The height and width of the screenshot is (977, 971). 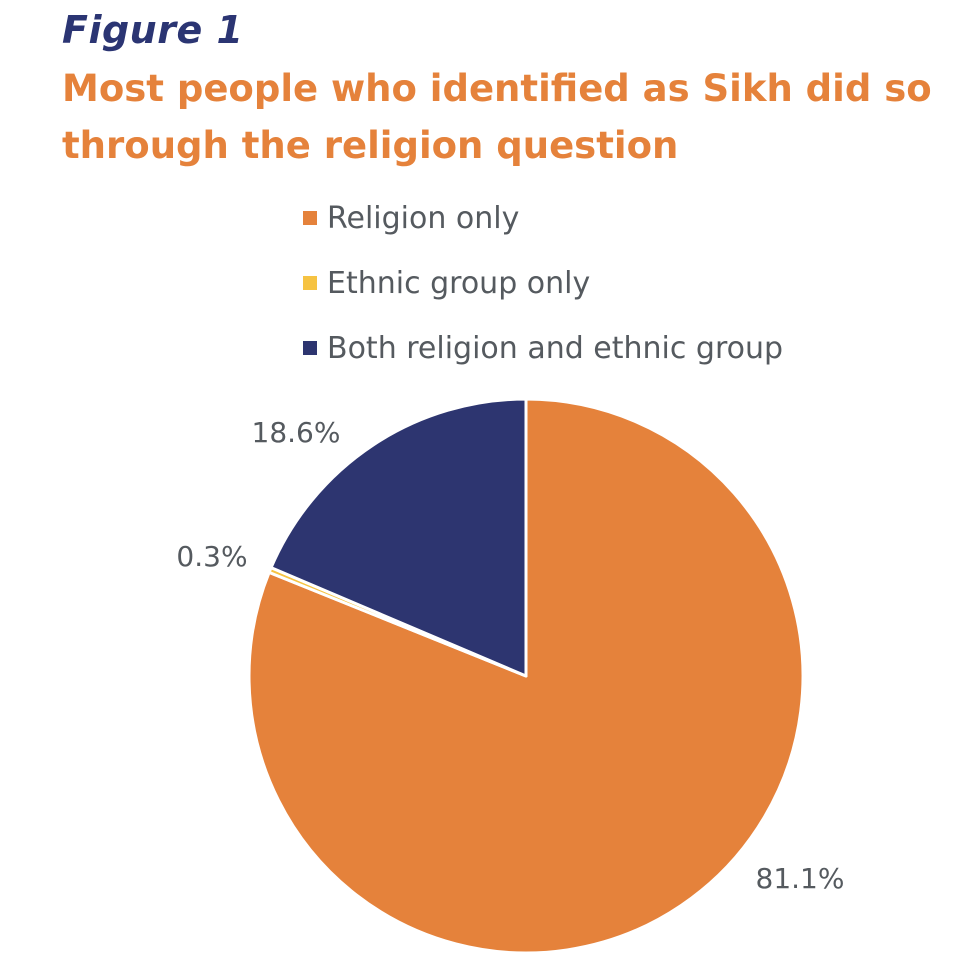 I want to click on data-label-religion-only: 81.1%, so click(x=800, y=878).